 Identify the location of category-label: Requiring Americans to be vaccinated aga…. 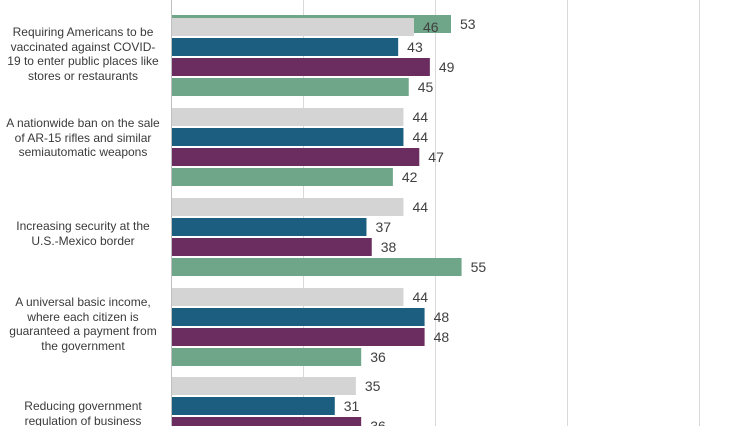
(83, 54).